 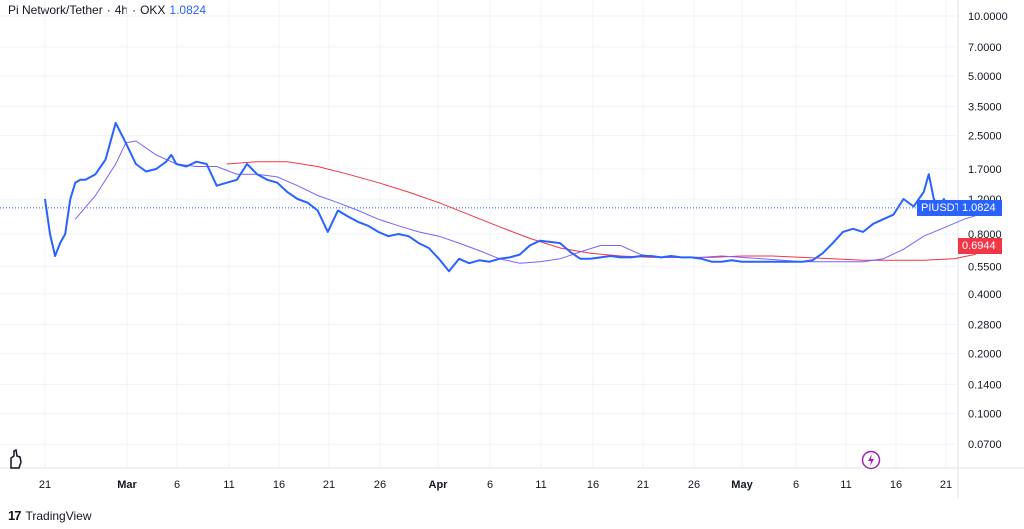 What do you see at coordinates (985, 108) in the screenshot?
I see `y-tick-label: 3.5000` at bounding box center [985, 108].